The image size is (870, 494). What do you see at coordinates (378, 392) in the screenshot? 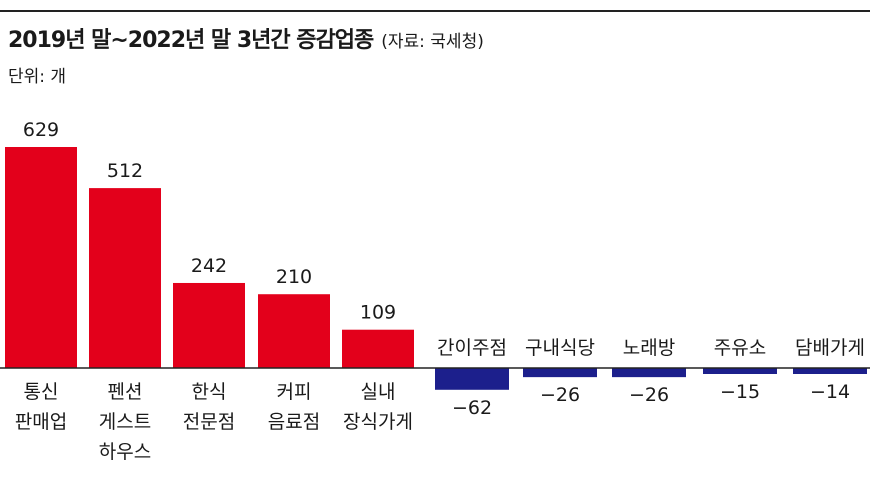
I see `category-label: 실내` at bounding box center [378, 392].